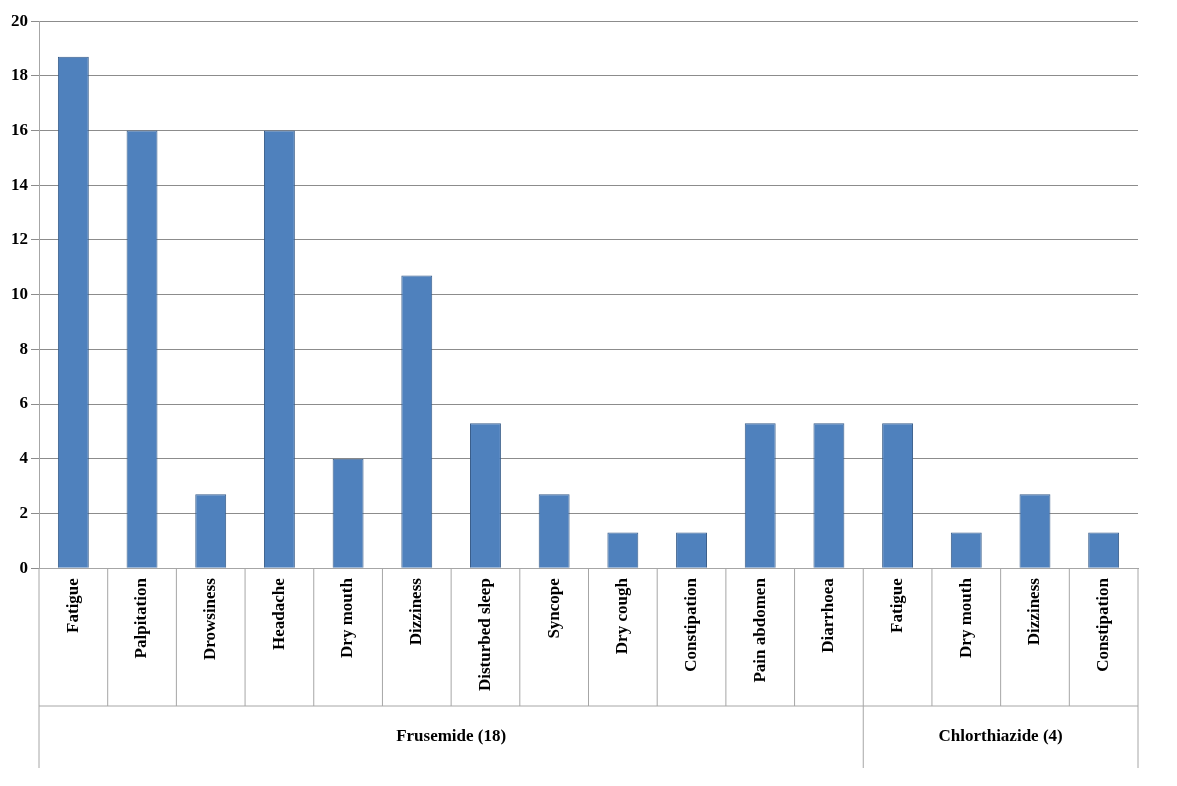  Describe the element at coordinates (24, 458) in the screenshot. I see `y-tick-label: 4` at that location.